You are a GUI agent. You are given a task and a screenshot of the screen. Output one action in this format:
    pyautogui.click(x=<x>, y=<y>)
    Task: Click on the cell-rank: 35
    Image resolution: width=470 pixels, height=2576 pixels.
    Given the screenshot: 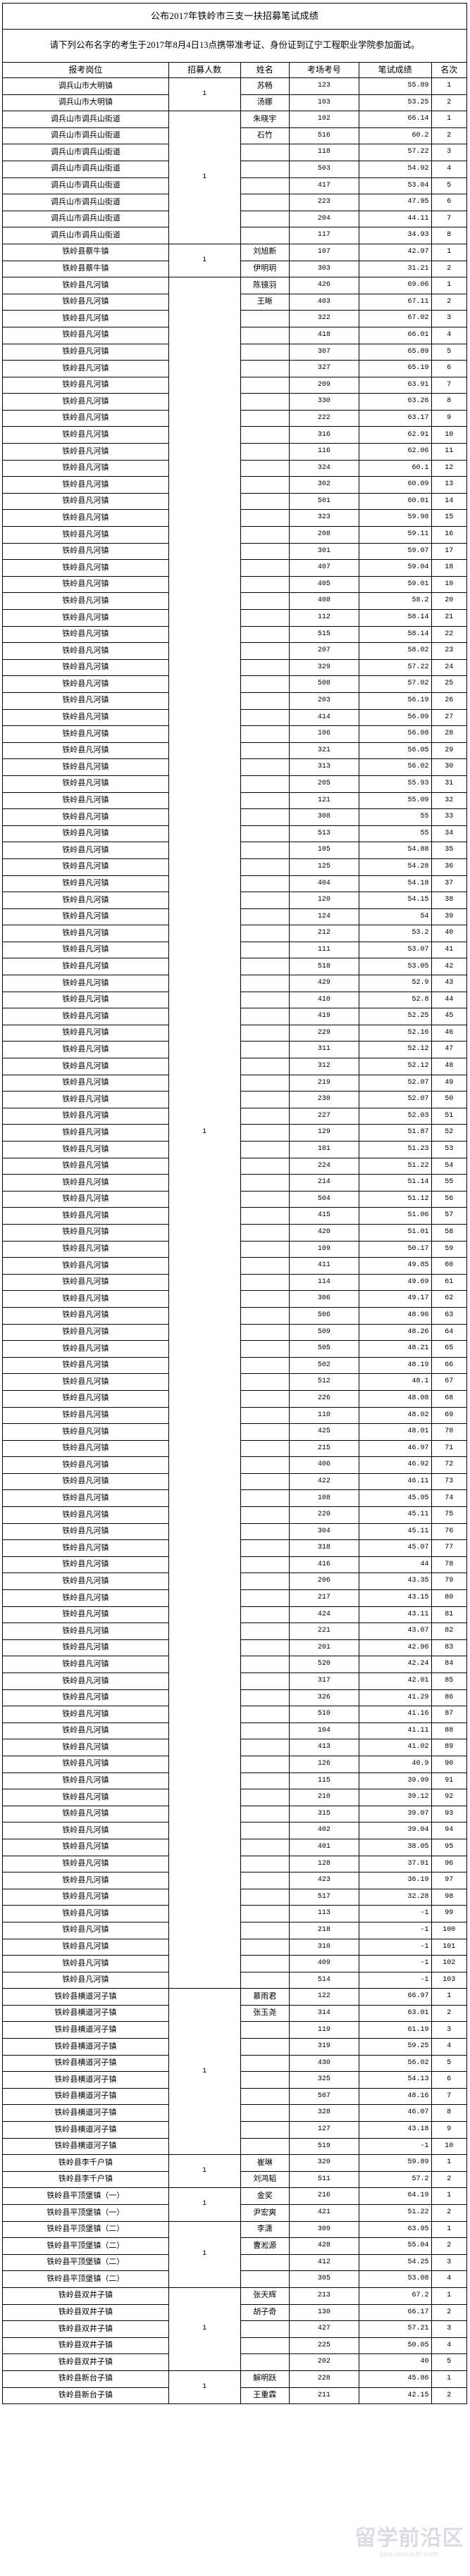 What is the action you would take?
    pyautogui.click(x=449, y=850)
    